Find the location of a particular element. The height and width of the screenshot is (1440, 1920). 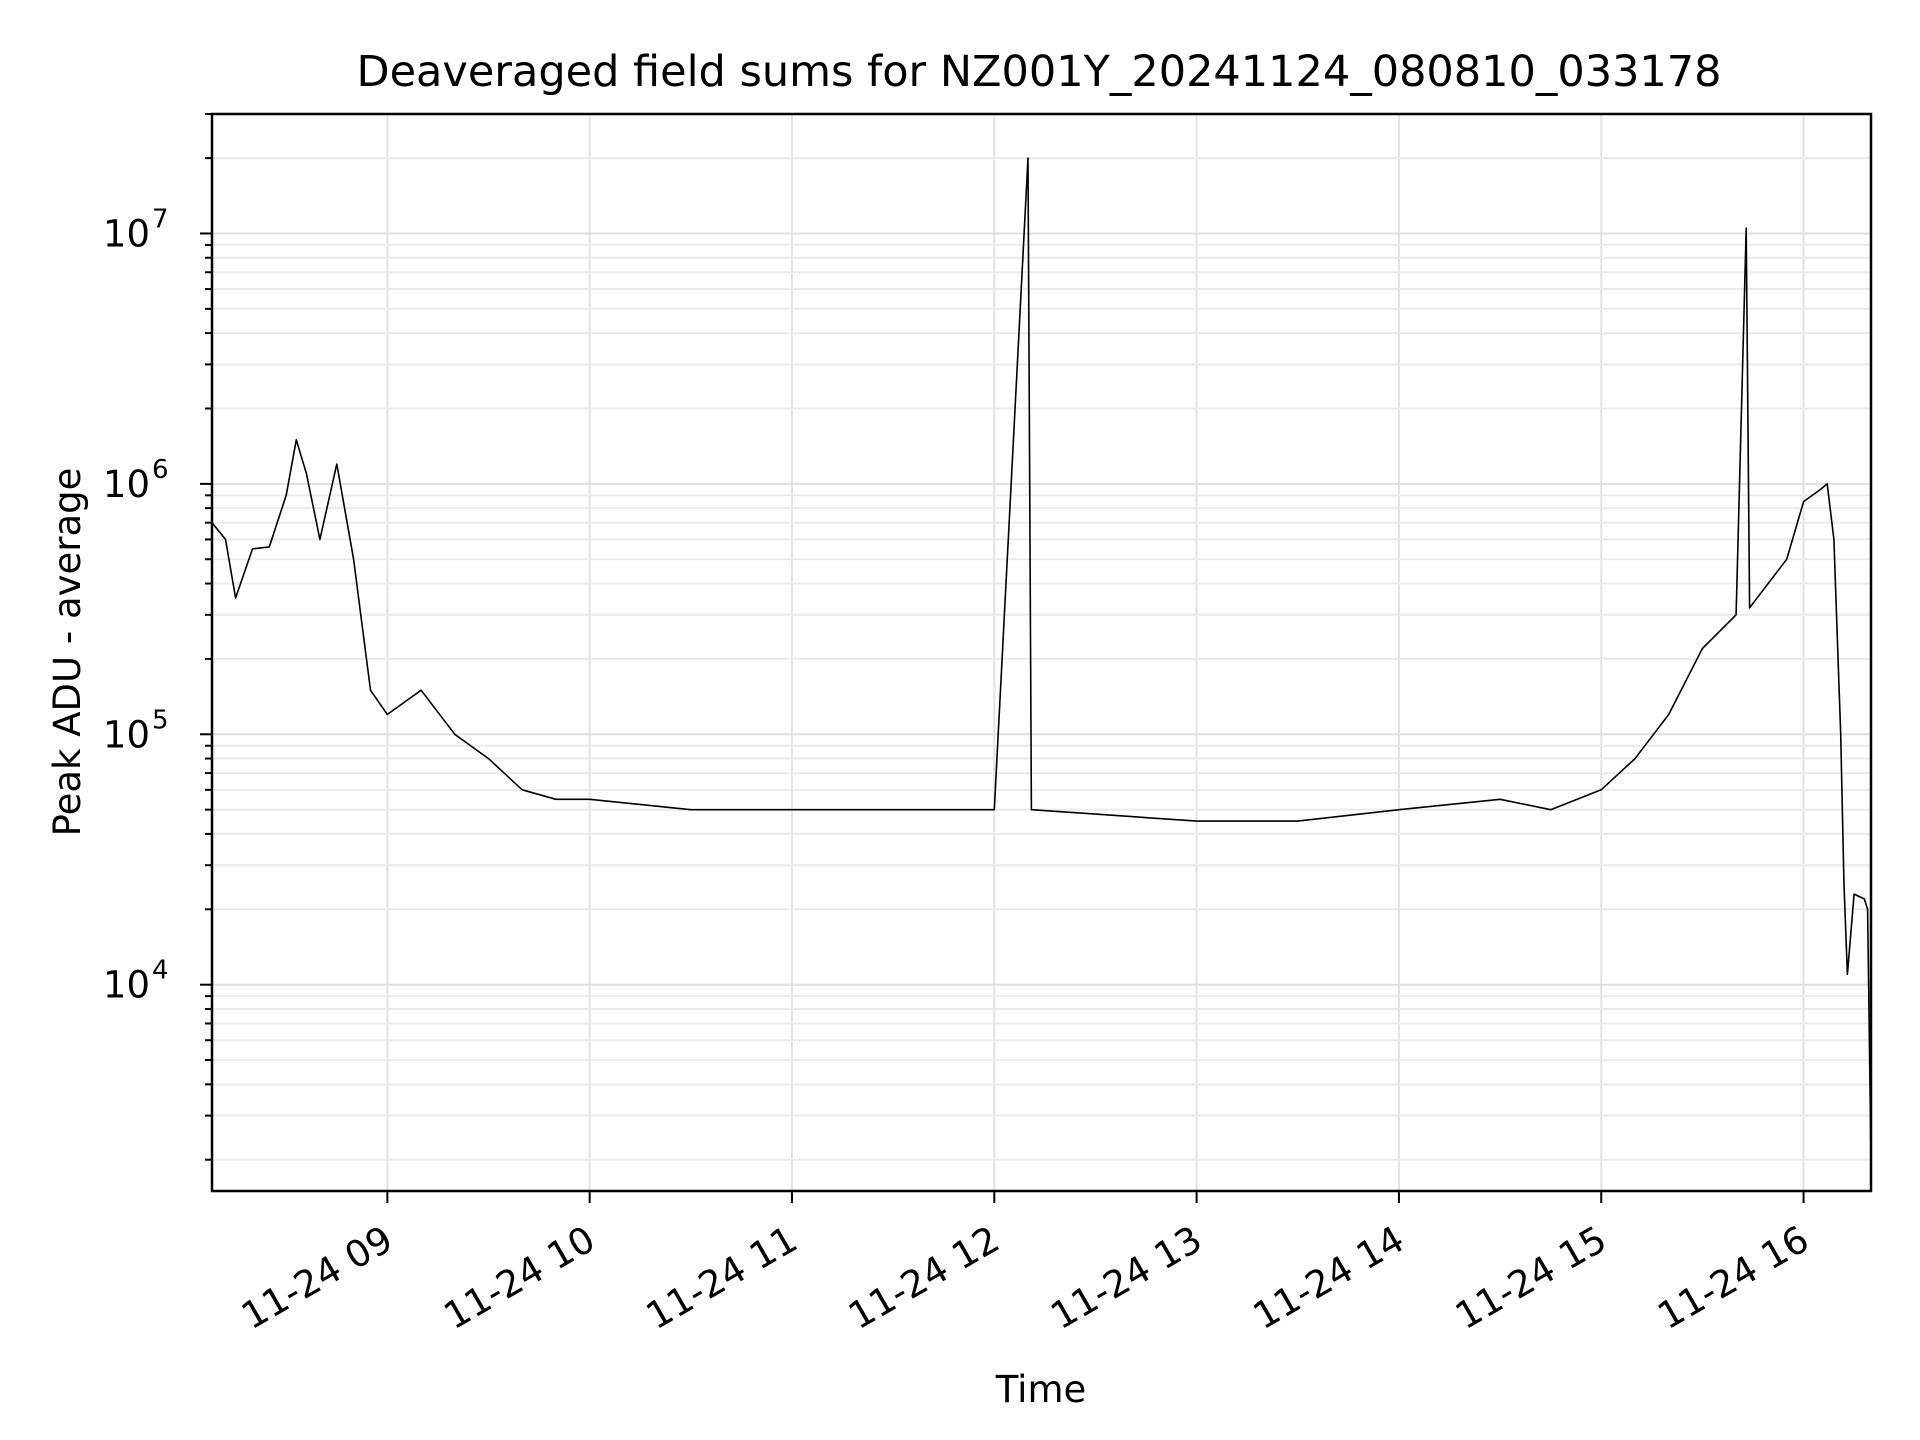

y-tick-exponent: 4 is located at coordinates (160, 971).